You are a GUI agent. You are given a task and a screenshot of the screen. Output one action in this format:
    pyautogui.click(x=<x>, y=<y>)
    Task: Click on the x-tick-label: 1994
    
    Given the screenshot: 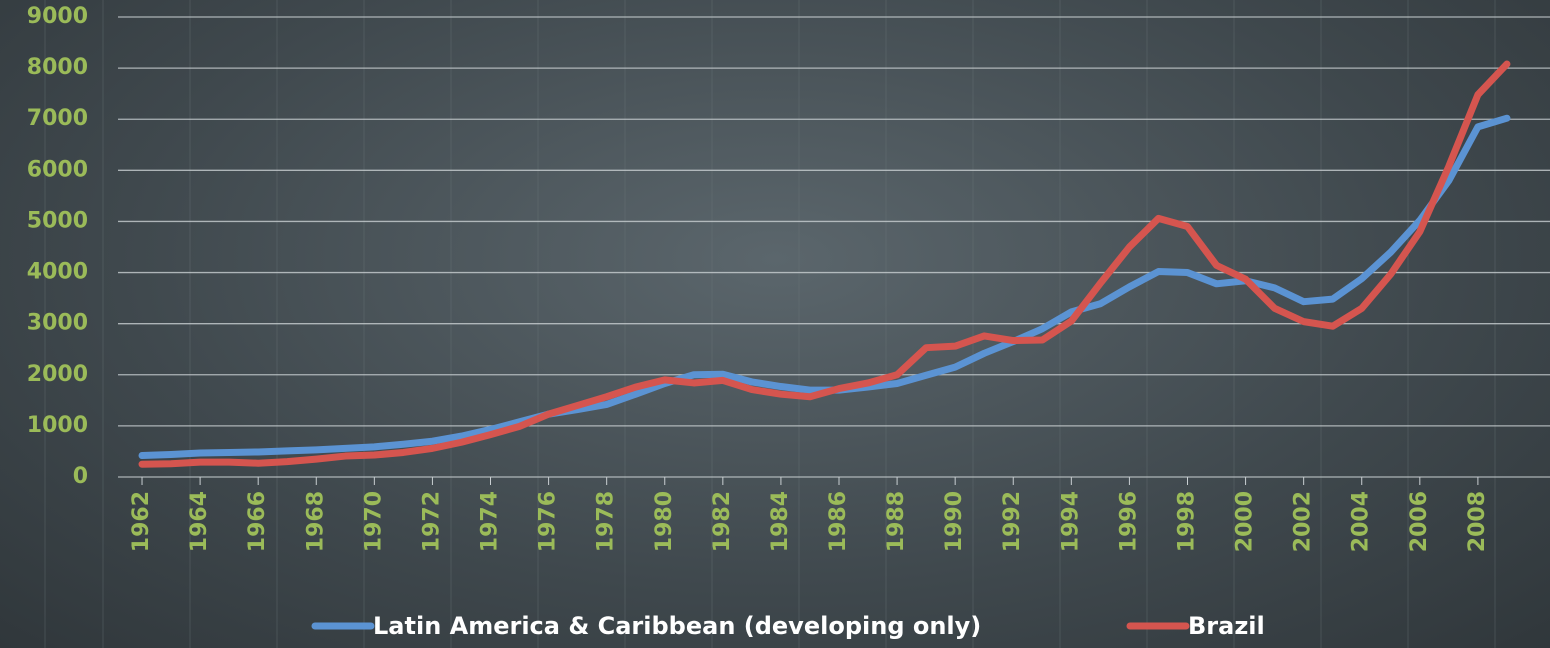 What is the action you would take?
    pyautogui.click(x=1070, y=521)
    